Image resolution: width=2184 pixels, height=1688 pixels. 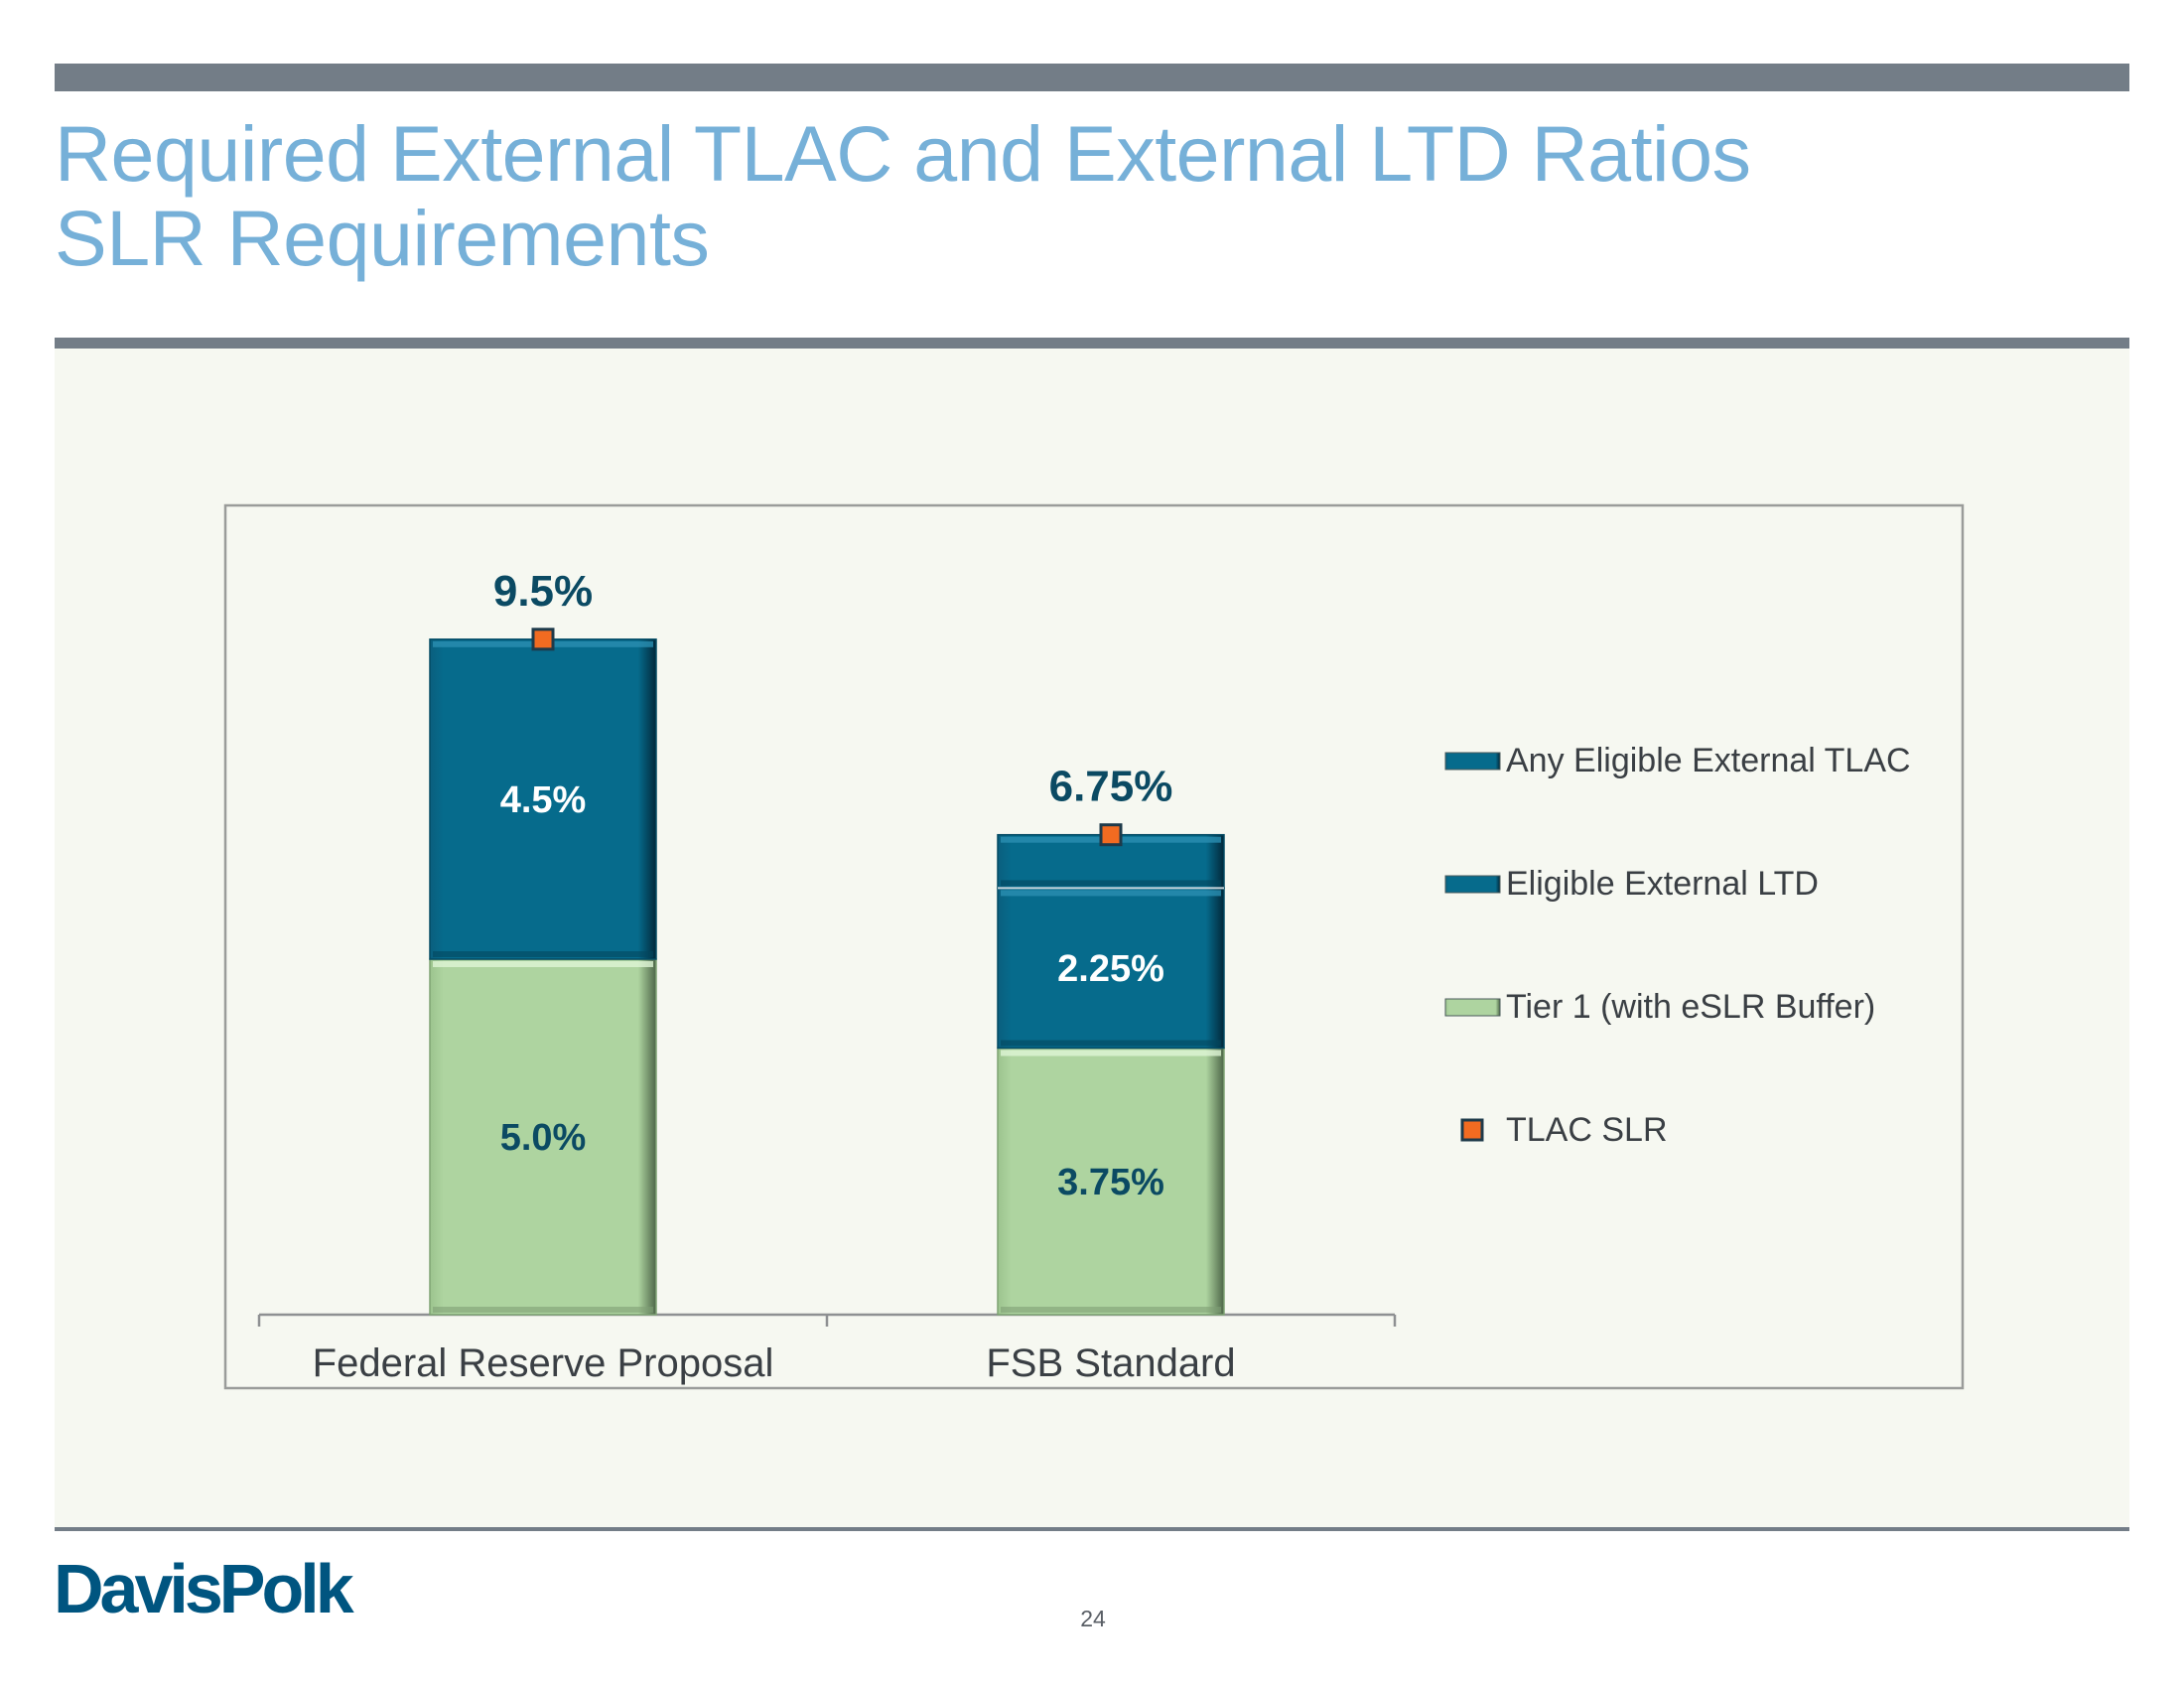 What do you see at coordinates (1110, 1363) in the screenshot?
I see `category-label: FSB Standard` at bounding box center [1110, 1363].